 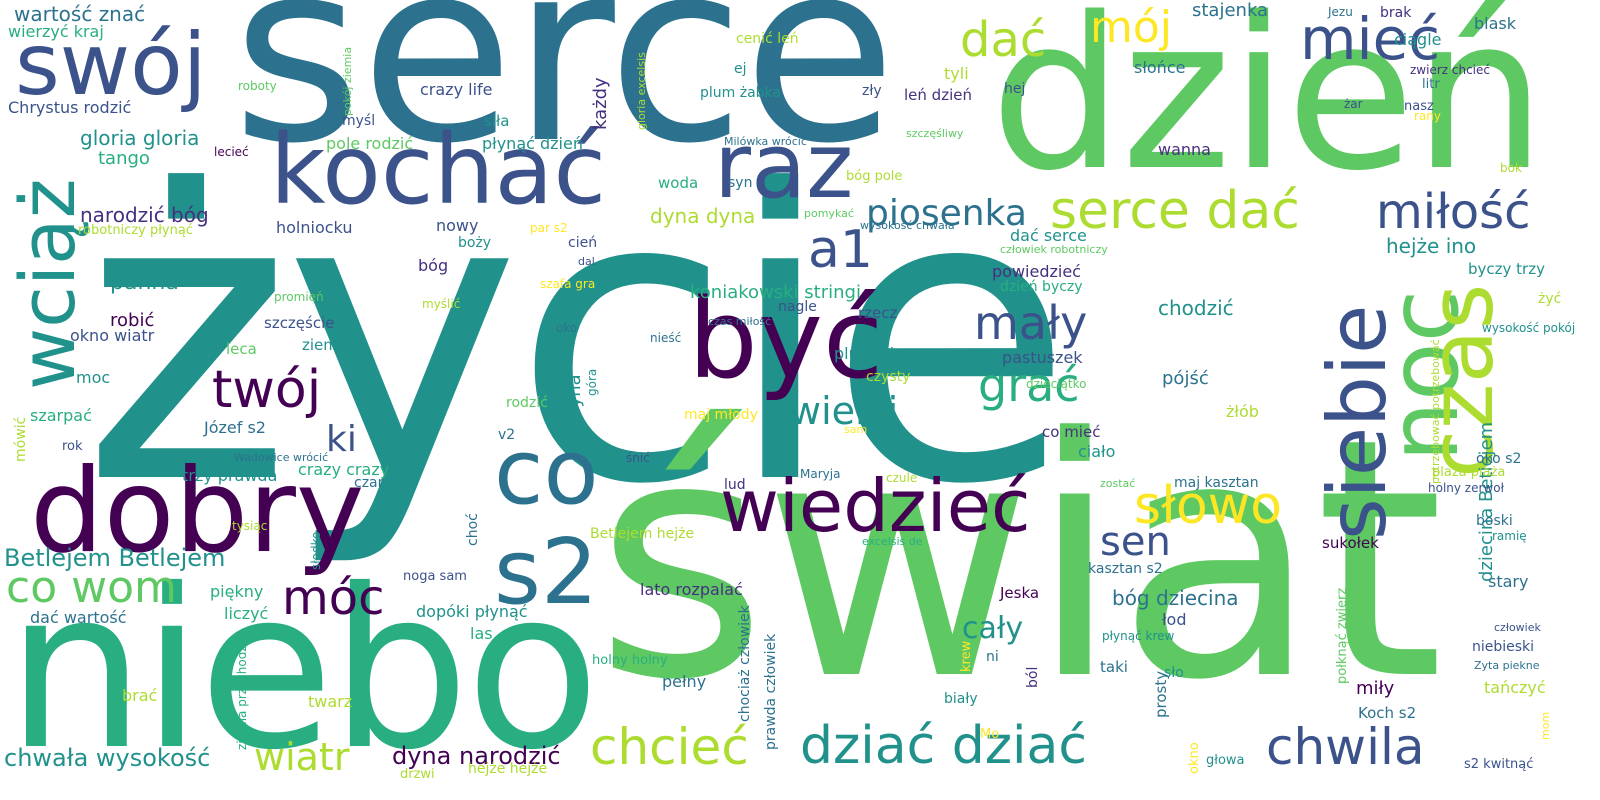 I want to click on word-krew: krew, so click(x=966, y=656).